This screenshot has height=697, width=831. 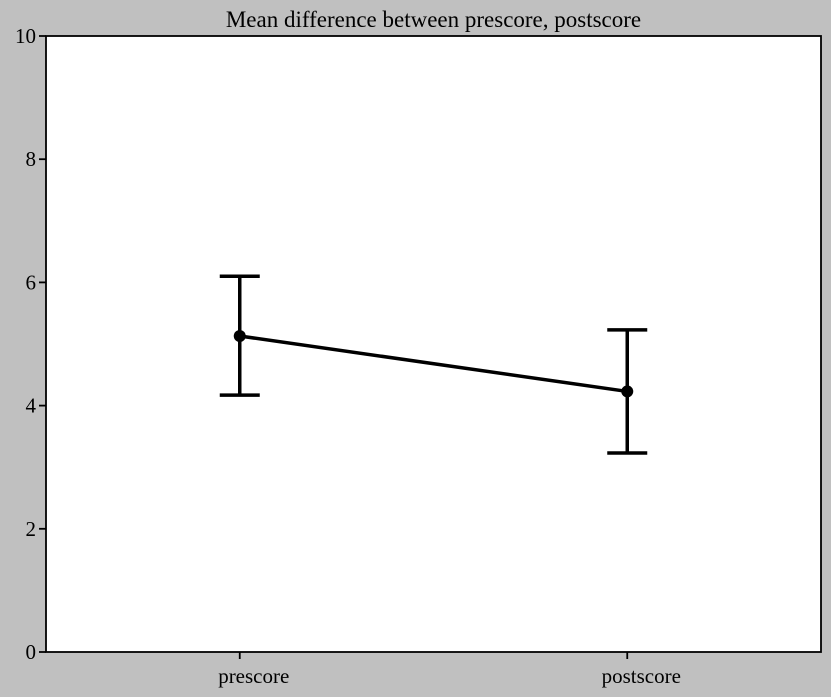 I want to click on series-line, so click(x=433, y=364).